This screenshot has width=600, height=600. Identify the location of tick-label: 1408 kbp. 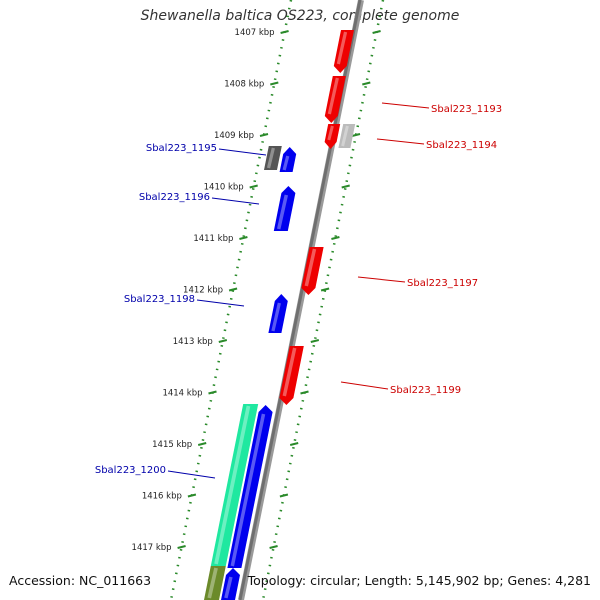
(244, 85).